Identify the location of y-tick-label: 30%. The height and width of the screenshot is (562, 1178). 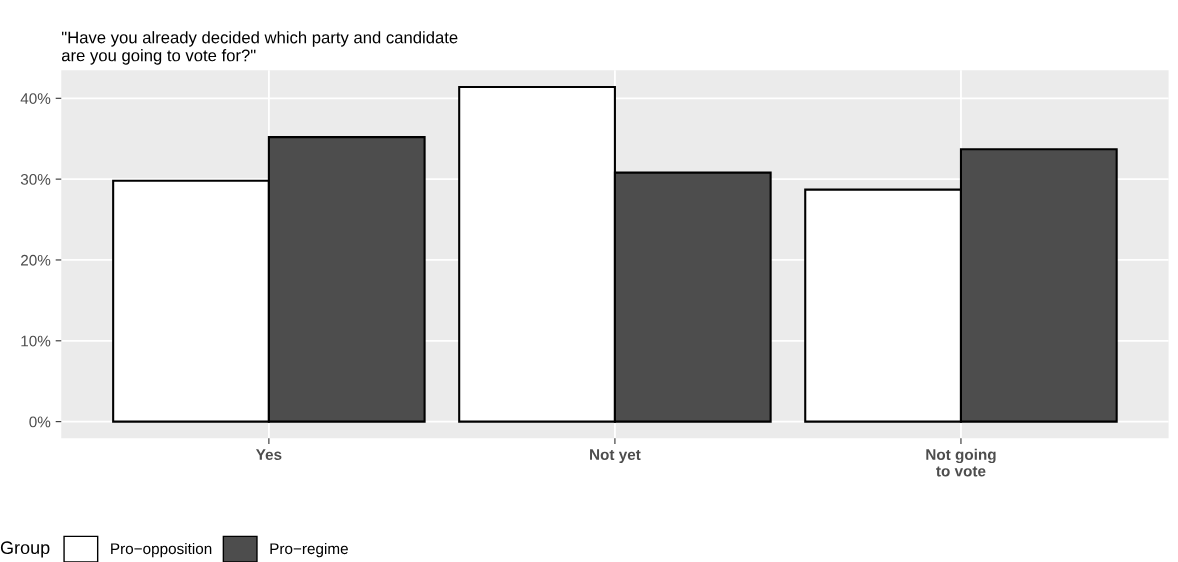
(35, 179).